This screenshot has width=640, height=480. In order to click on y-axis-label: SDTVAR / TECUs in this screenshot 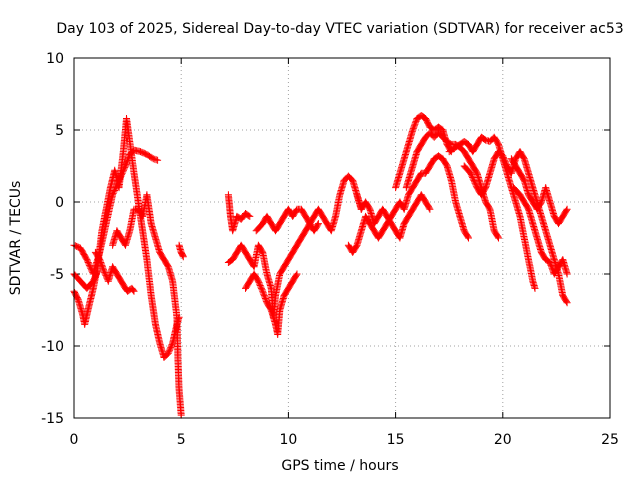, I will do `click(16, 238)`.